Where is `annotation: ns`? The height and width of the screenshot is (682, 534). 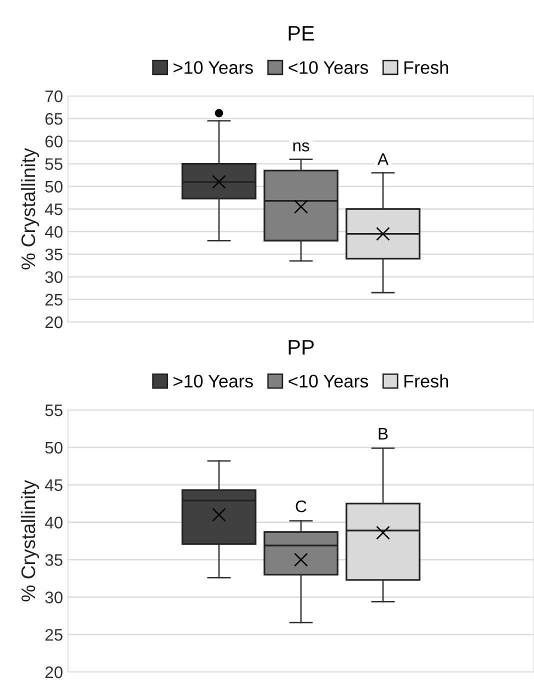
annotation: ns is located at coordinates (301, 147).